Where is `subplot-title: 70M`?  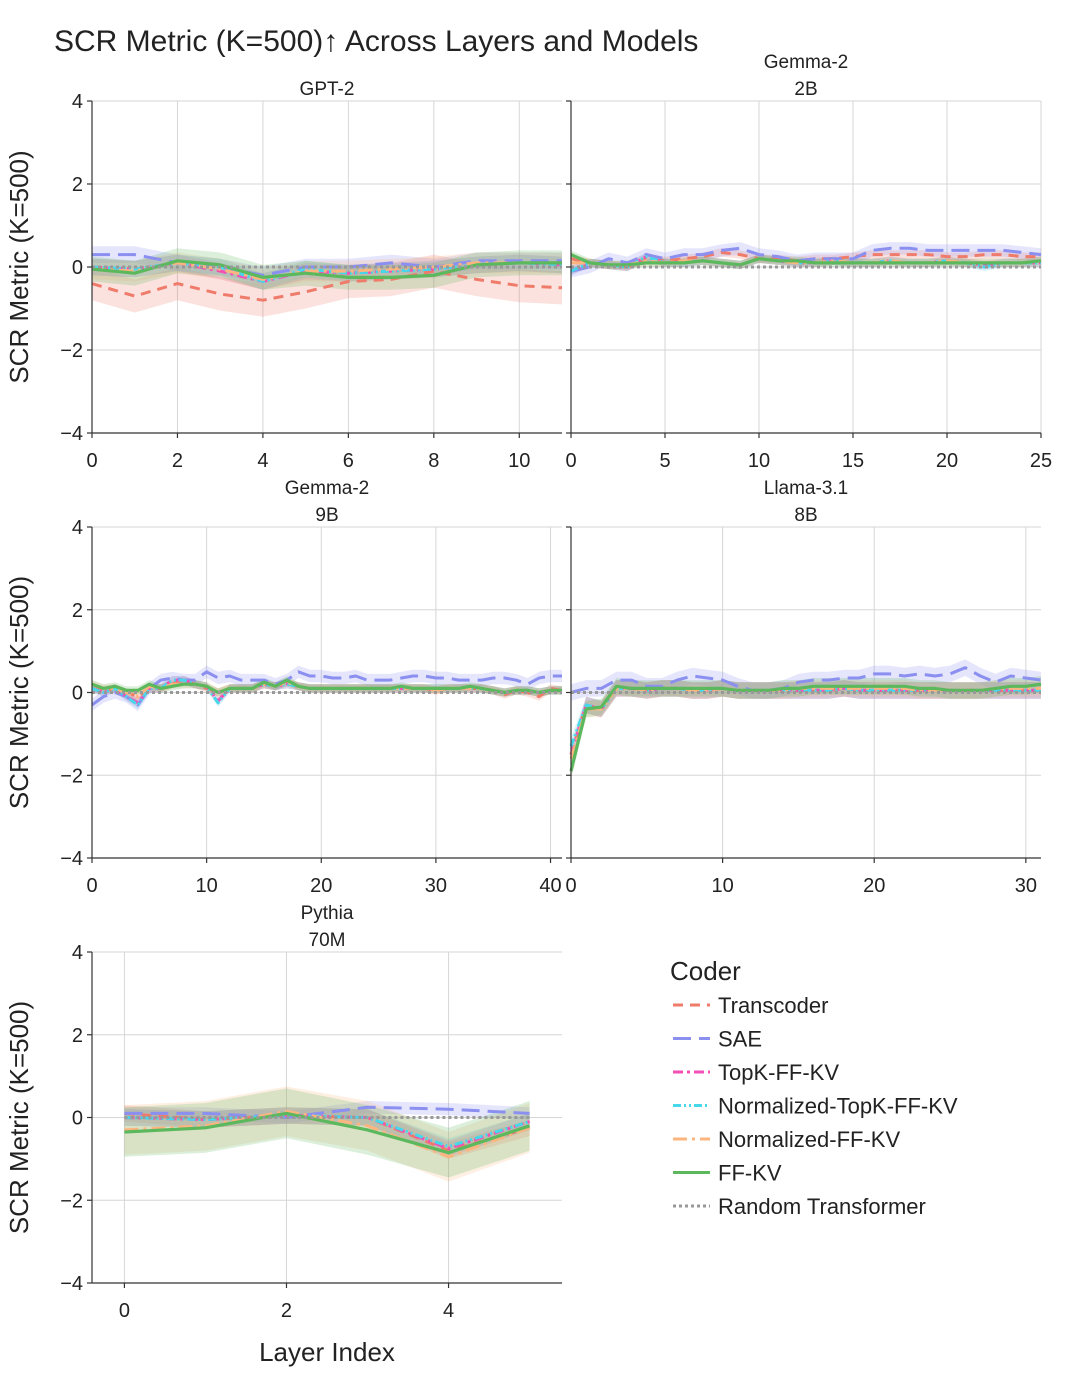 subplot-title: 70M is located at coordinates (327, 940).